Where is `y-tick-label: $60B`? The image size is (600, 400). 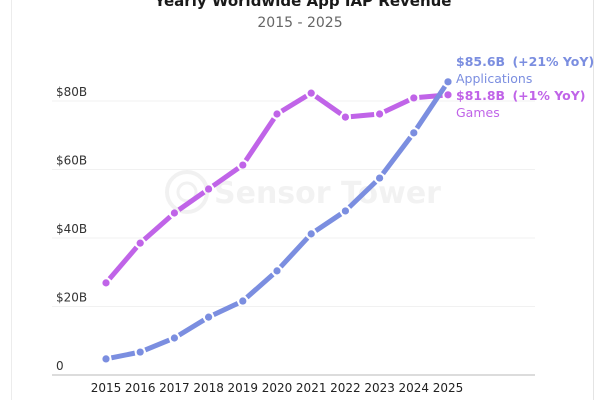
y-tick-label: $60B is located at coordinates (71, 161).